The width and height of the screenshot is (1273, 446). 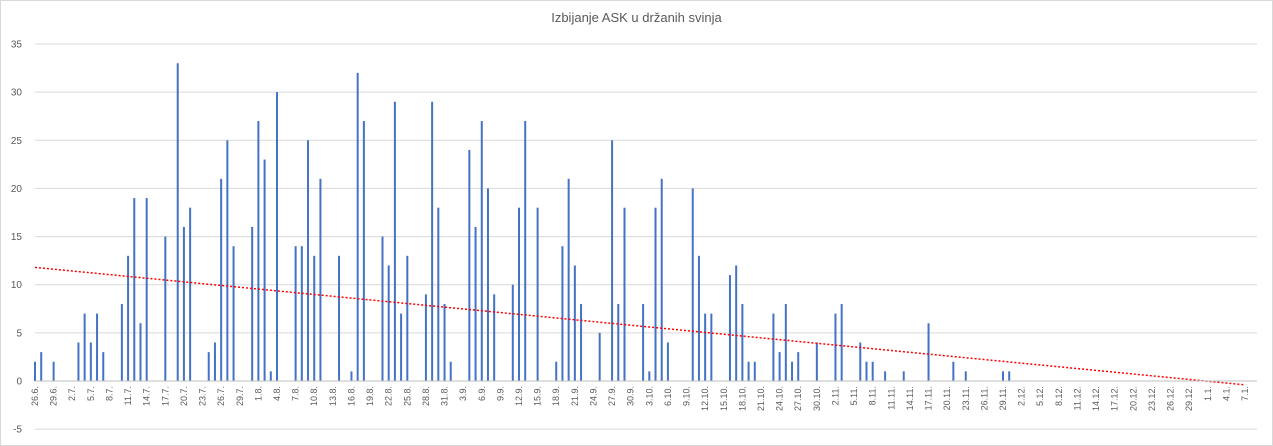 I want to click on x-tick-label: 2.12., so click(x=1022, y=396).